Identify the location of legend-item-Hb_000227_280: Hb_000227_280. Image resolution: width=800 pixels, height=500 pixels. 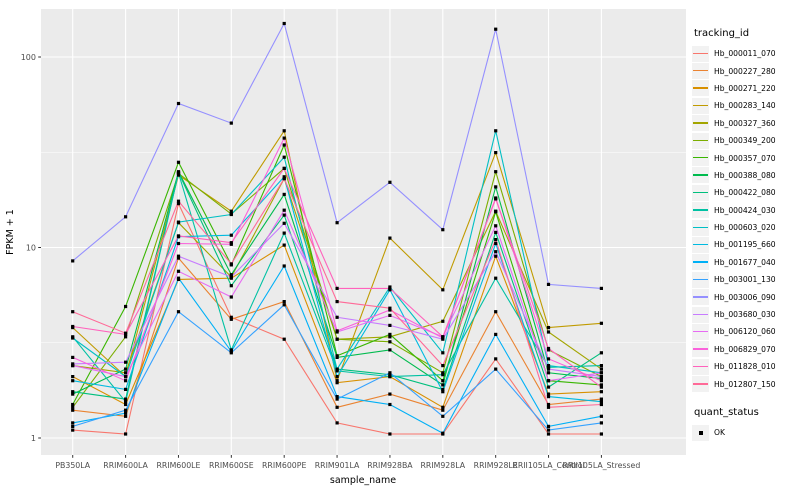
(745, 71).